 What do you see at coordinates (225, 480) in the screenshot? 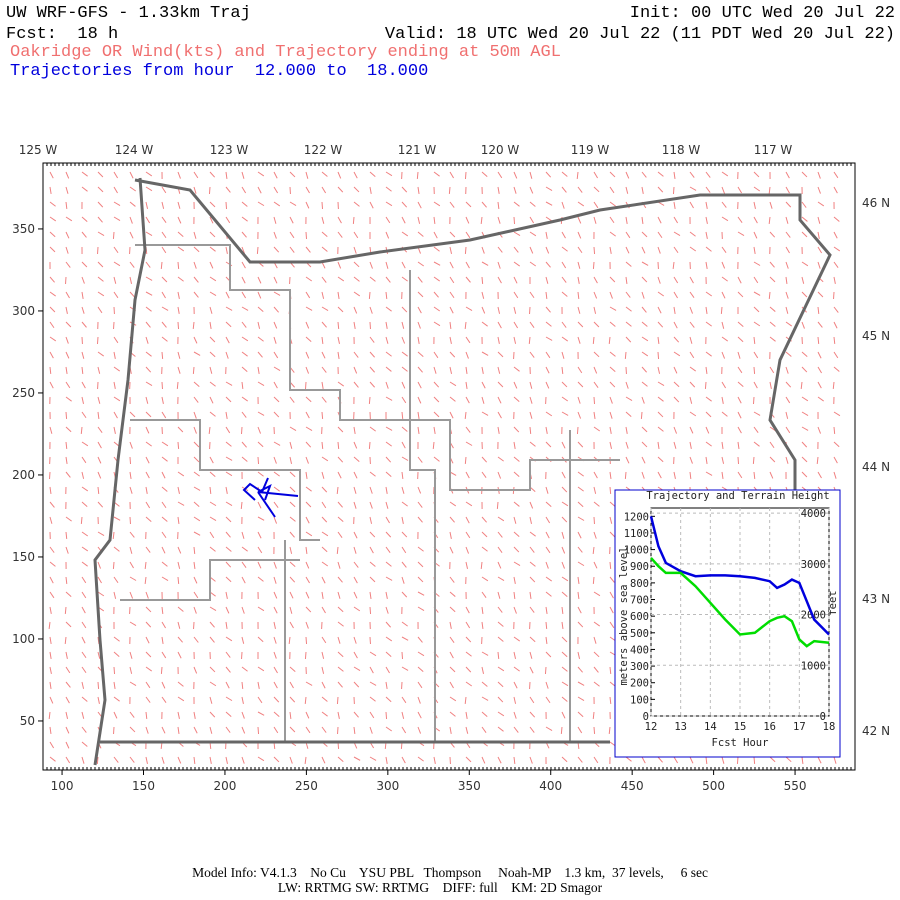
I see `boundary` at bounding box center [225, 480].